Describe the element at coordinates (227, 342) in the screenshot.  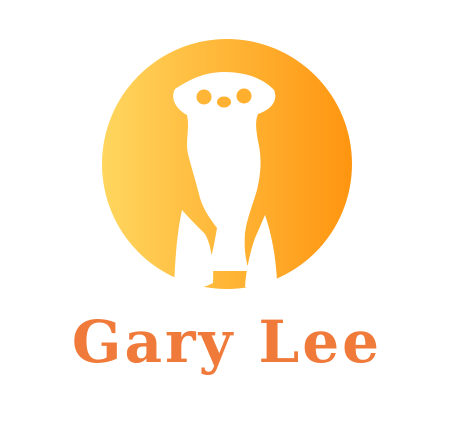
I see `wordmark: Gary Lee` at that location.